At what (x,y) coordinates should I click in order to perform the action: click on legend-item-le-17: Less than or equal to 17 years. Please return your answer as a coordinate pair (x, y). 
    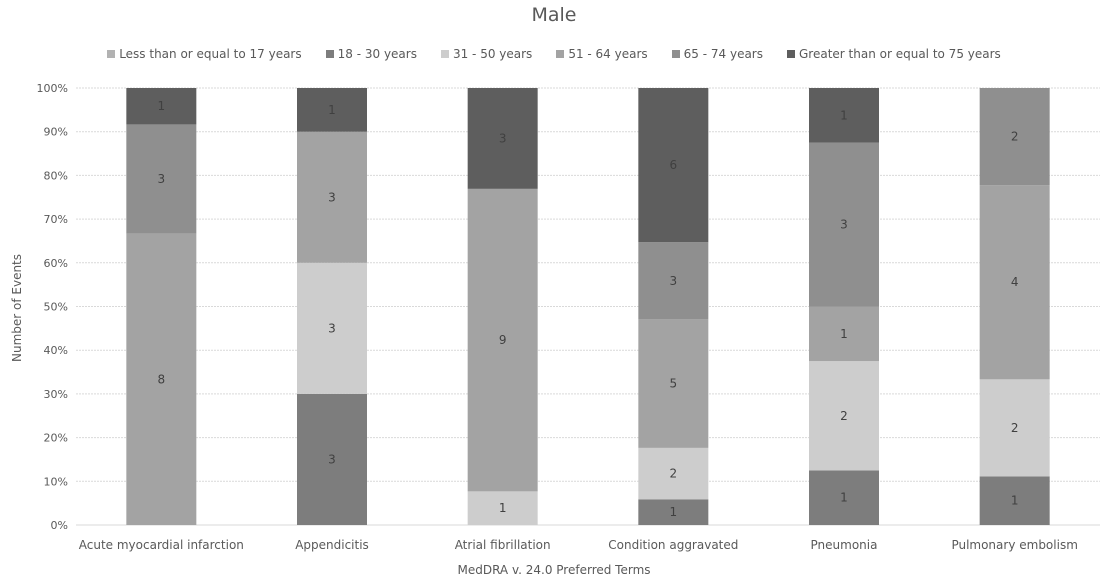
    Looking at the image, I should click on (204, 54).